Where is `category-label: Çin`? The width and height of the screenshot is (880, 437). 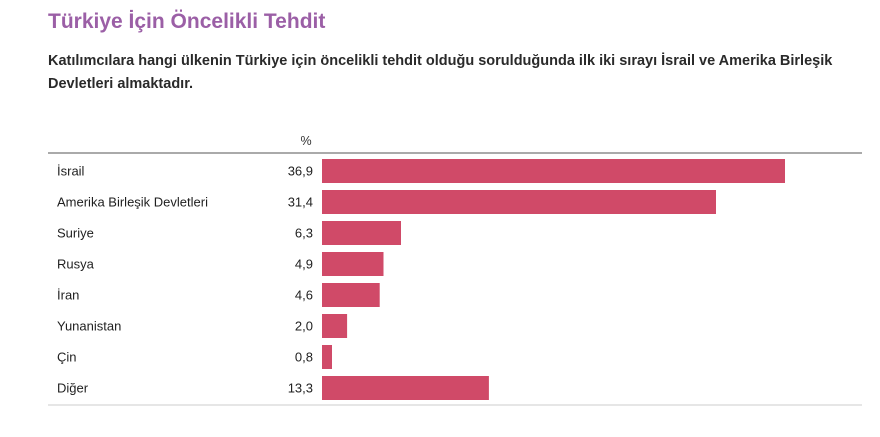 category-label: Çin is located at coordinates (67, 357).